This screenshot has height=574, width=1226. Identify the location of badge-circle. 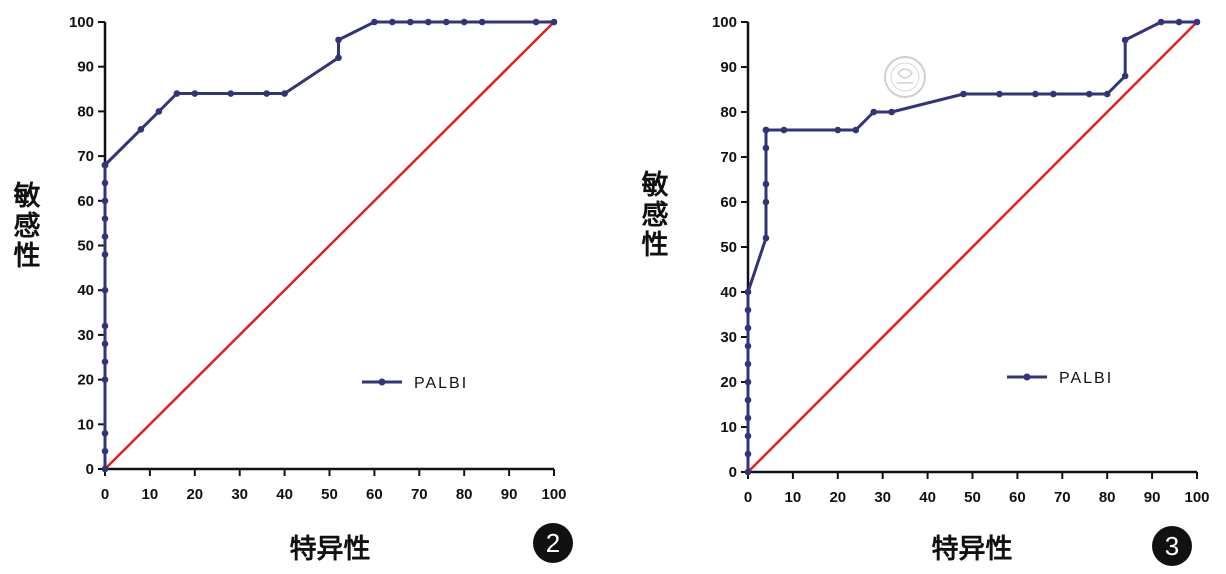
(1172, 546).